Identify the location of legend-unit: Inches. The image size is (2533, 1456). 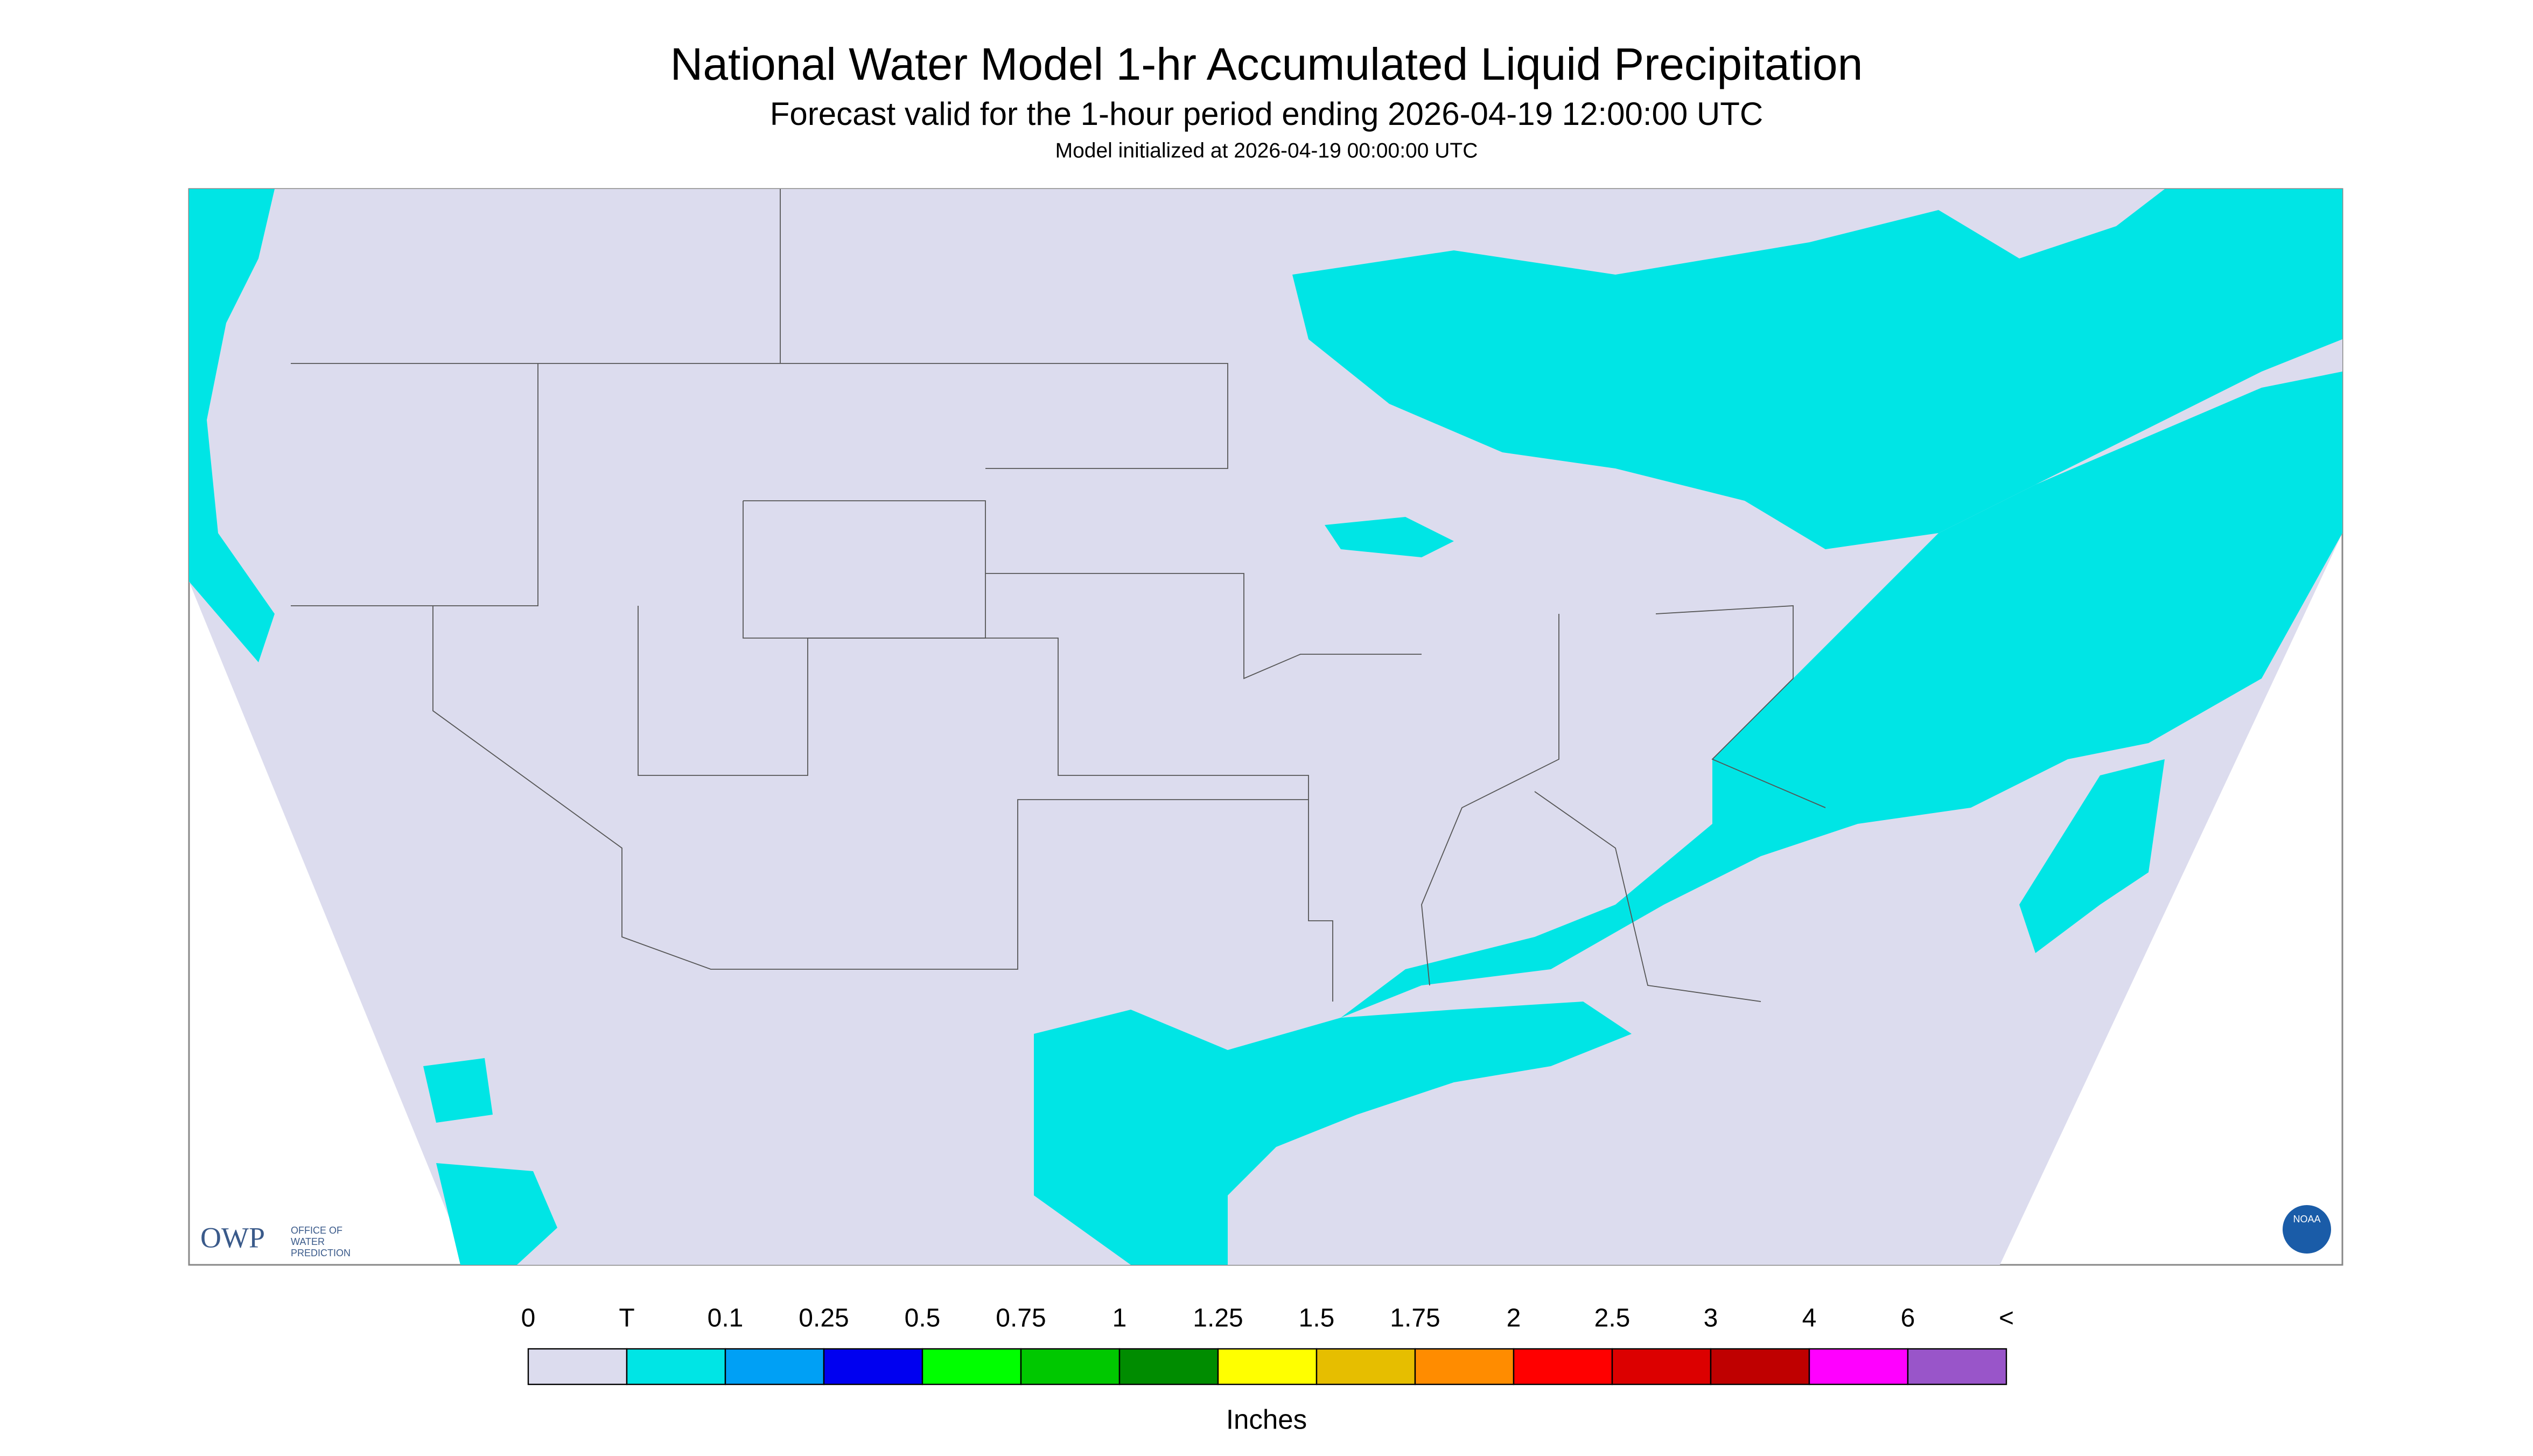
(1266, 1419).